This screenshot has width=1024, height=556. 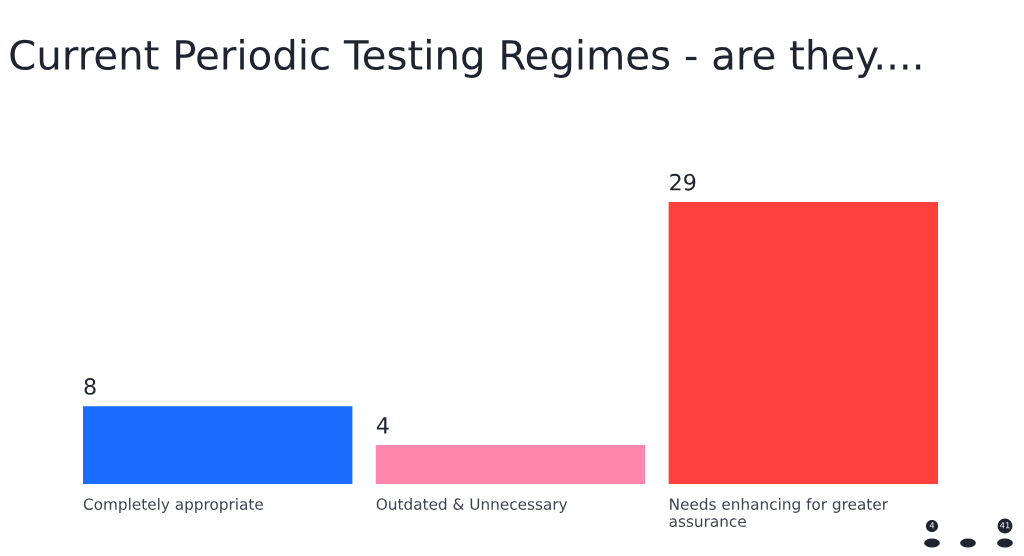 I want to click on x-tick-label: Completely appropriate, so click(x=173, y=505).